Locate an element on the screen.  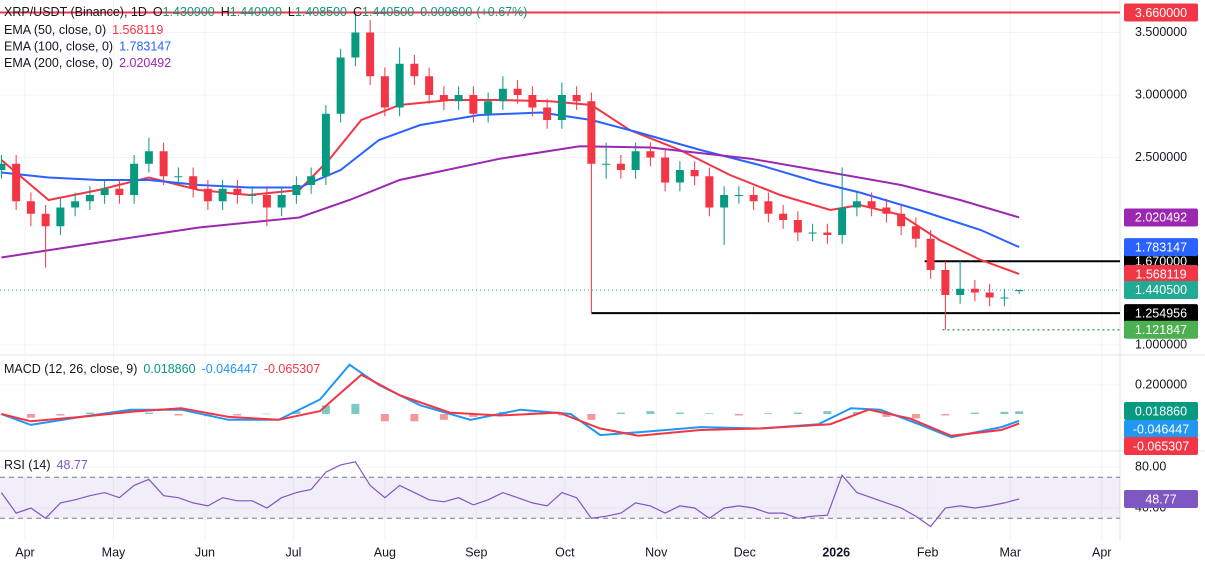
ohlc-key: H is located at coordinates (225, 12).